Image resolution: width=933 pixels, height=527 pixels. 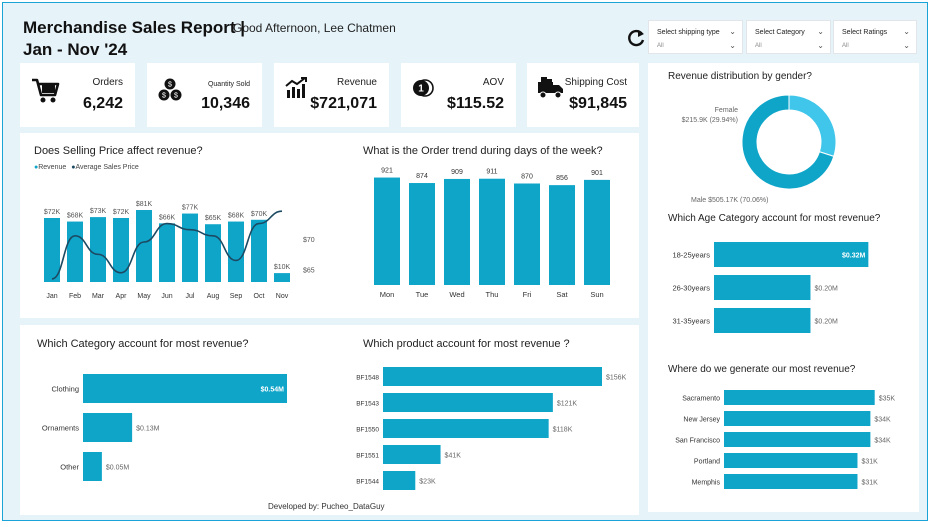 What do you see at coordinates (457, 172) in the screenshot?
I see `bar-data-label: 909` at bounding box center [457, 172].